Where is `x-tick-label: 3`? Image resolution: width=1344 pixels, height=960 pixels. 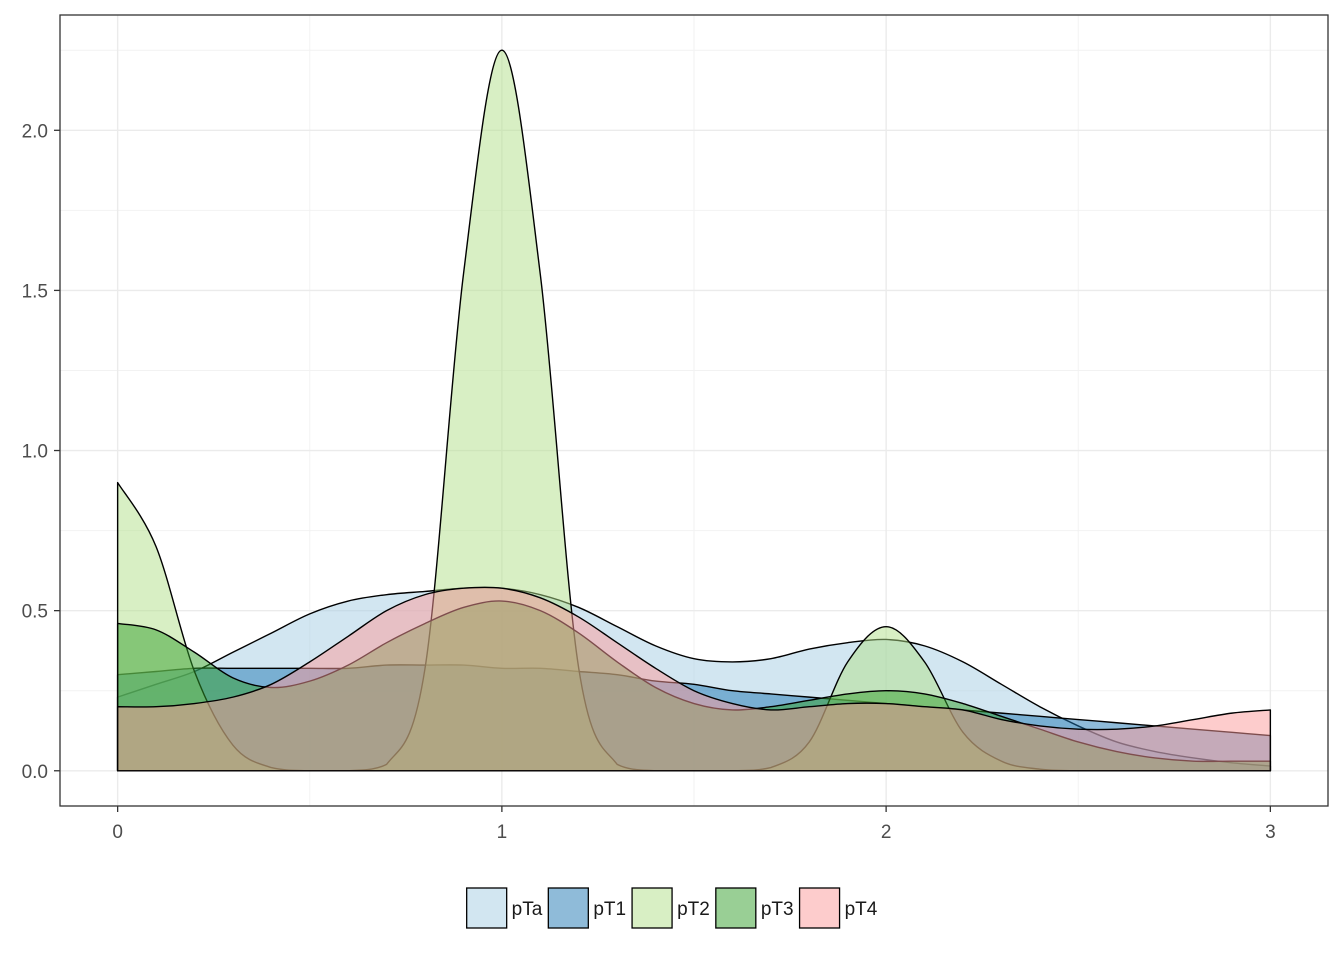 x-tick-label: 3 is located at coordinates (1270, 832).